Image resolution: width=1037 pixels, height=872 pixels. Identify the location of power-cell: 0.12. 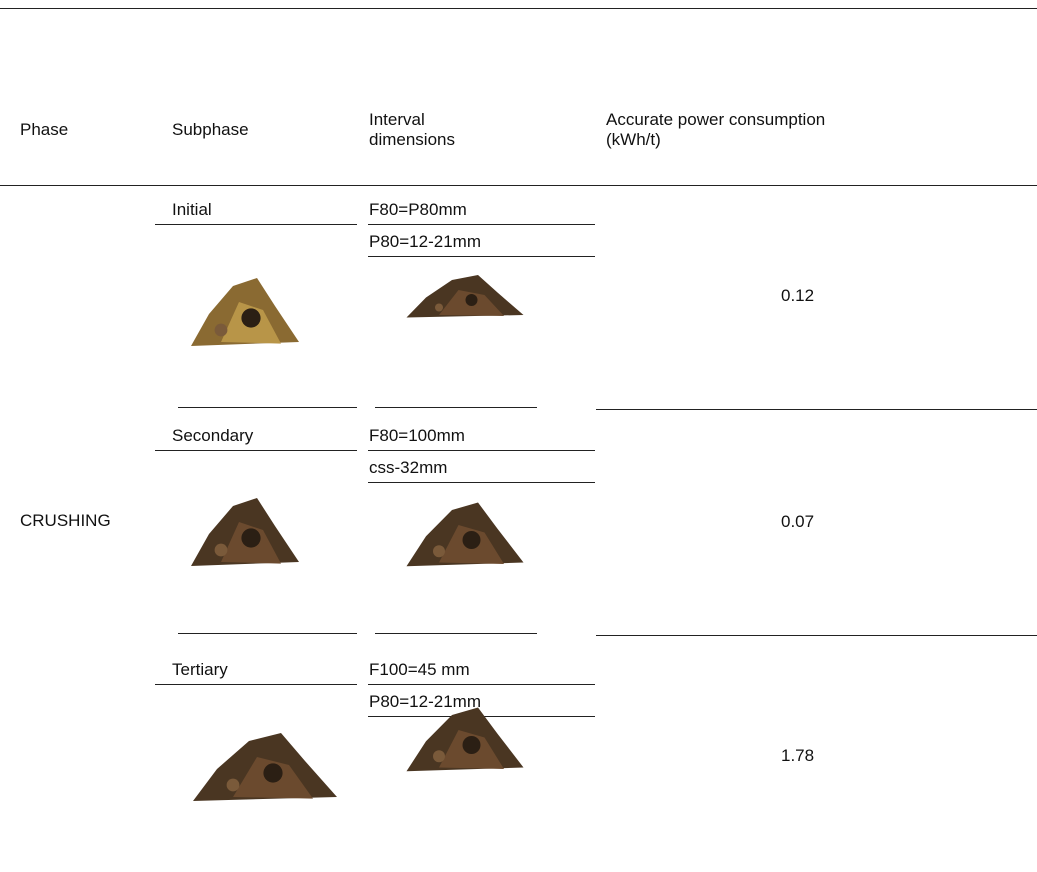
(798, 295).